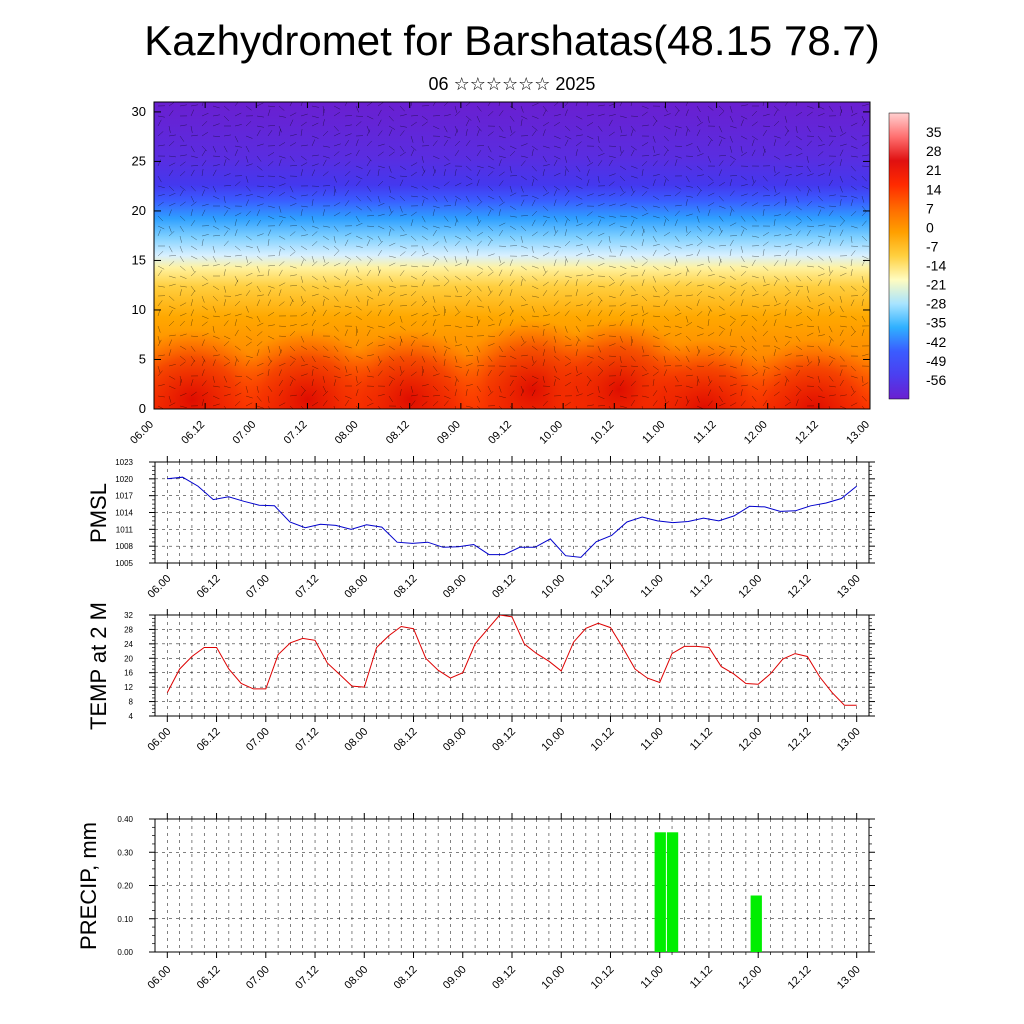 Image resolution: width=1024 pixels, height=1024 pixels. Describe the element at coordinates (258, 740) in the screenshot. I see `x-tick-label: 07.00` at that location.